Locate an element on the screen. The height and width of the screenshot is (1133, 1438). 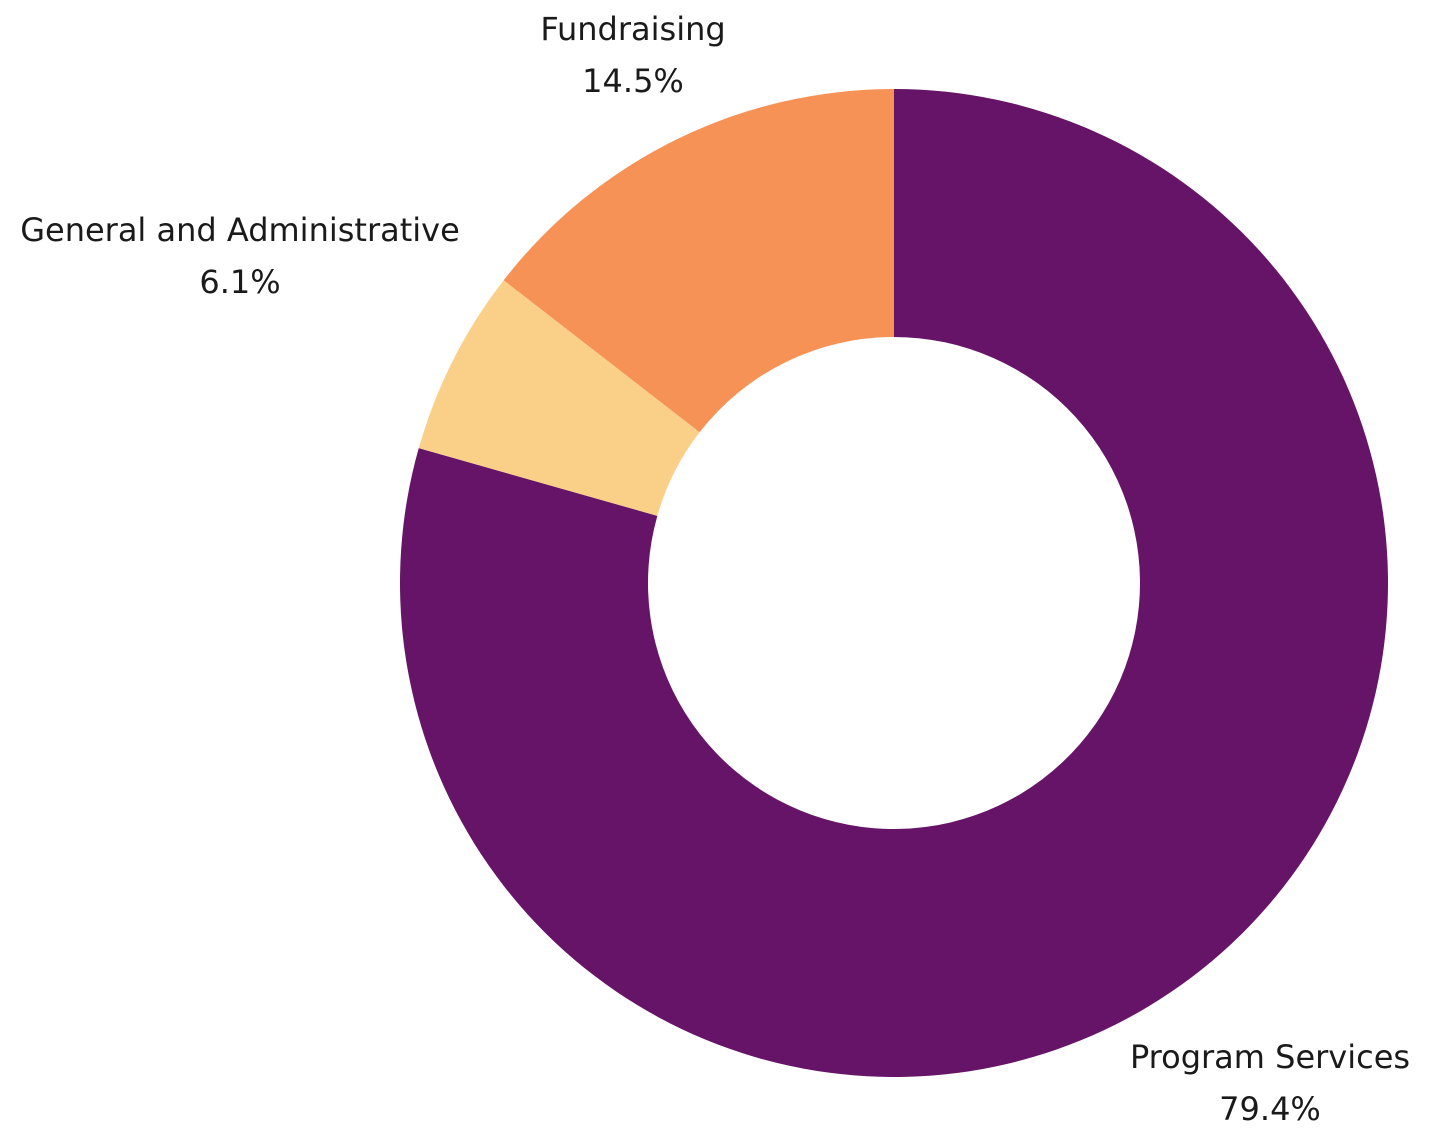
slice-fundraising is located at coordinates (698, 261).